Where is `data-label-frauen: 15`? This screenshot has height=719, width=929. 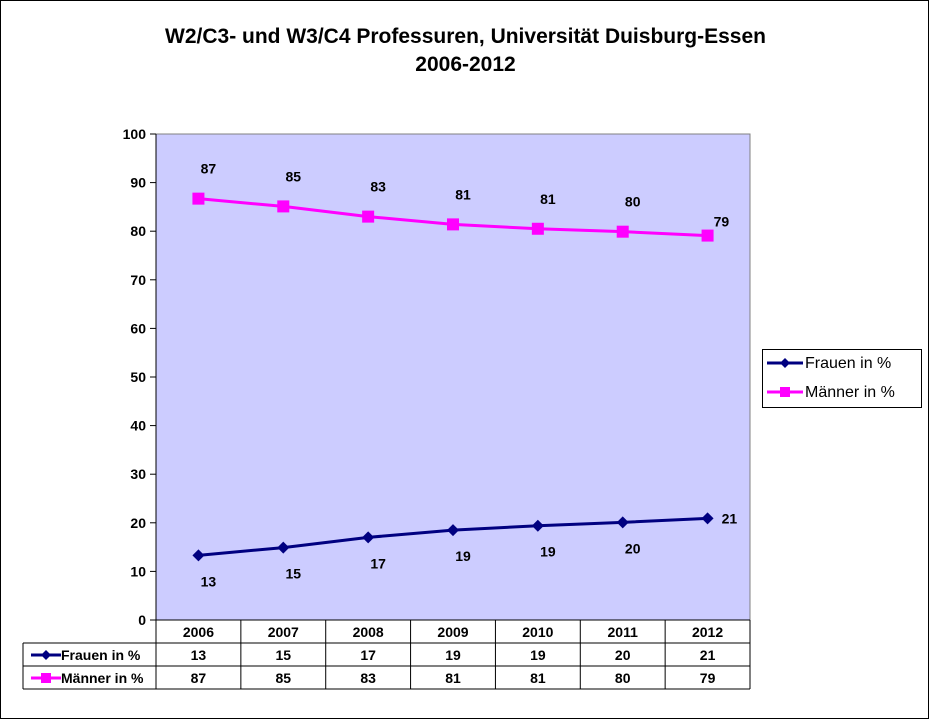 data-label-frauen: 15 is located at coordinates (293, 574).